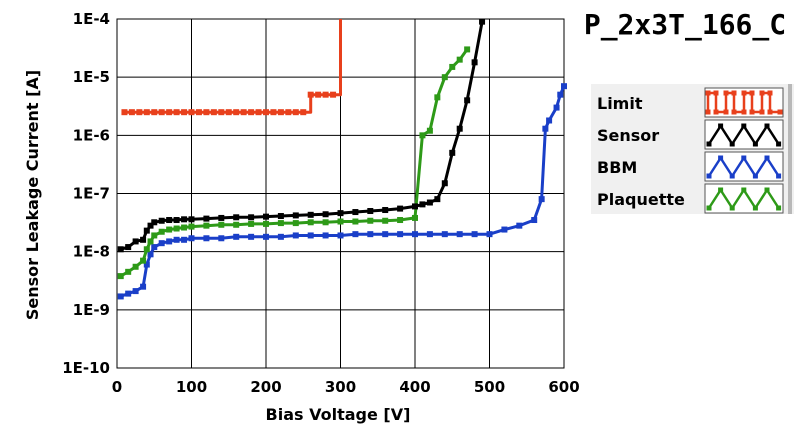 The height and width of the screenshot is (433, 812). What do you see at coordinates (628, 135) in the screenshot?
I see `legend-label-sensor: Sensor` at bounding box center [628, 135].